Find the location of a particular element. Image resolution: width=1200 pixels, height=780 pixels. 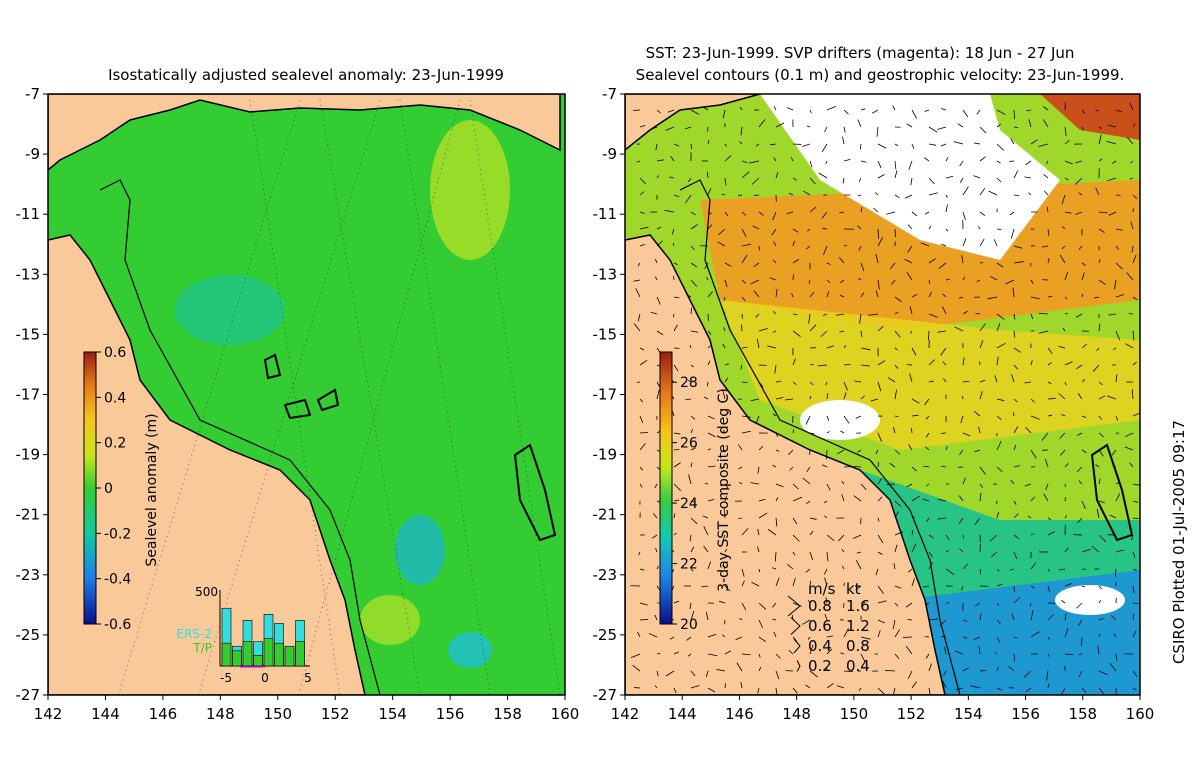

y-tick-label: -21 is located at coordinates (28, 515).